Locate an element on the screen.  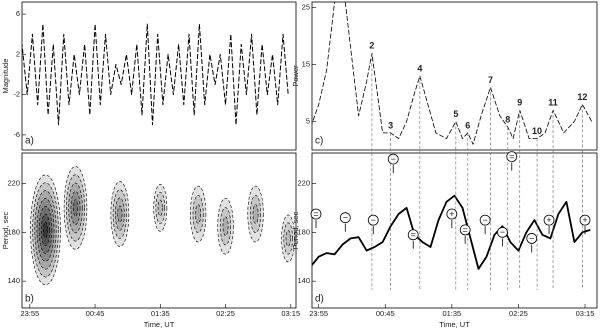
panel-label: d) is located at coordinates (319, 299).